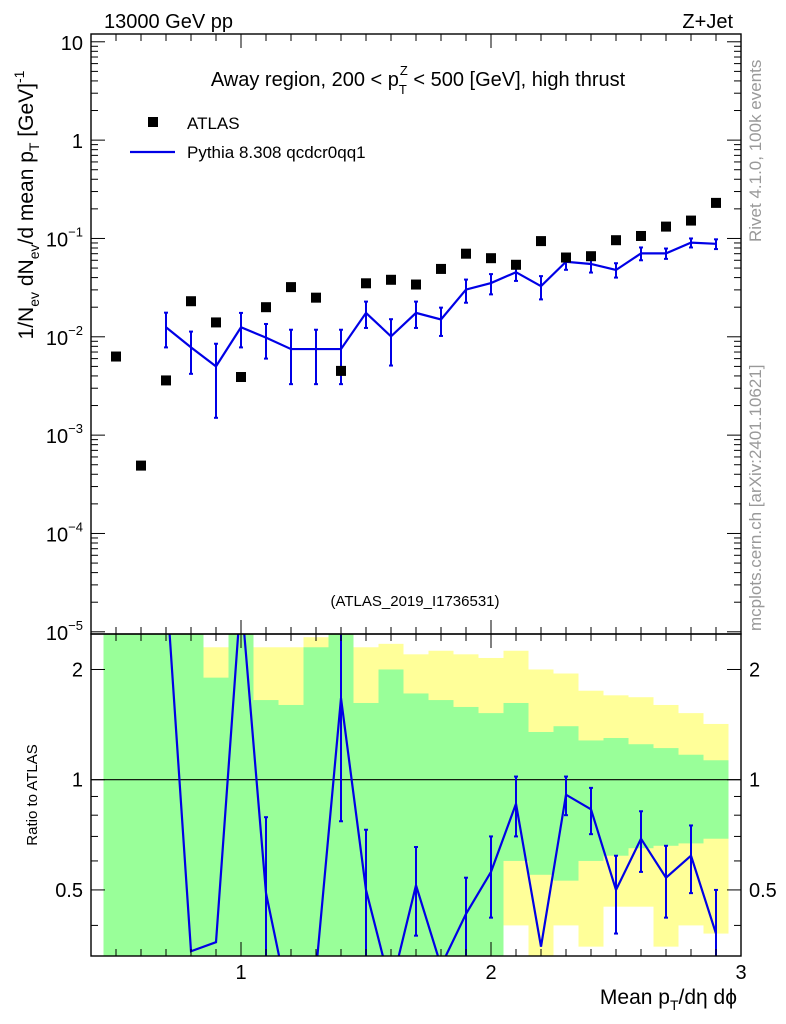 The height and width of the screenshot is (1024, 786). I want to click on main-y-tick-label: 10⁻⁵, so click(64, 631).